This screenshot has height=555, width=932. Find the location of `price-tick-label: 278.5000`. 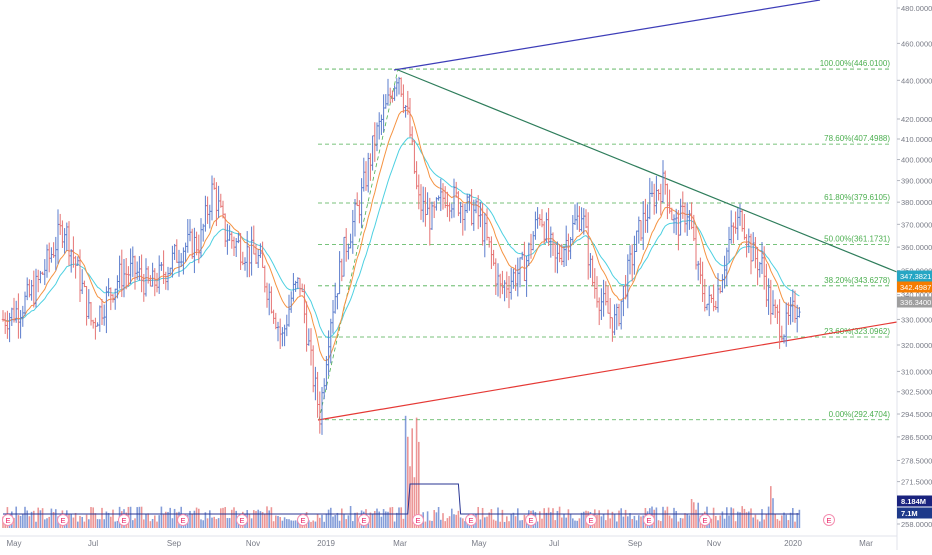

price-tick-label: 278.5000 is located at coordinates (916, 460).